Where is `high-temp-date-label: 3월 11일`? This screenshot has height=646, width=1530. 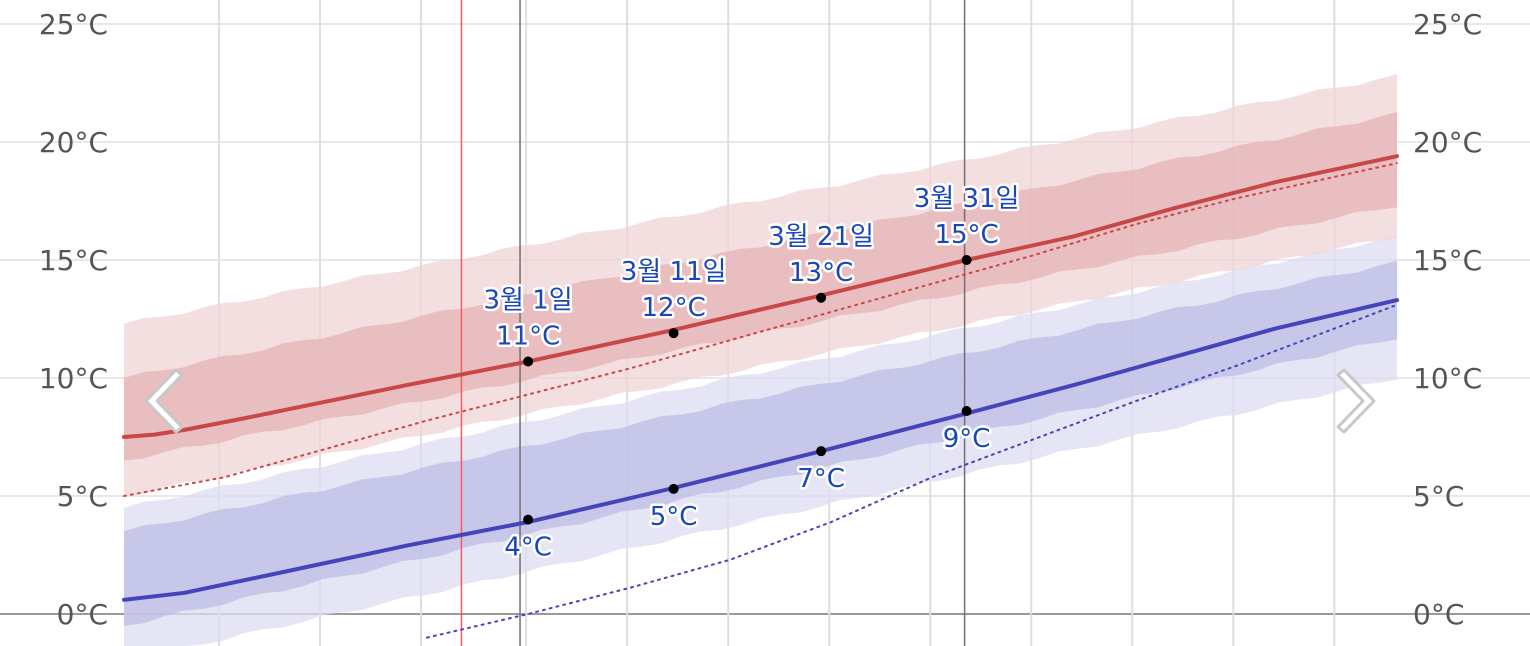
high-temp-date-label: 3월 11일 is located at coordinates (674, 272).